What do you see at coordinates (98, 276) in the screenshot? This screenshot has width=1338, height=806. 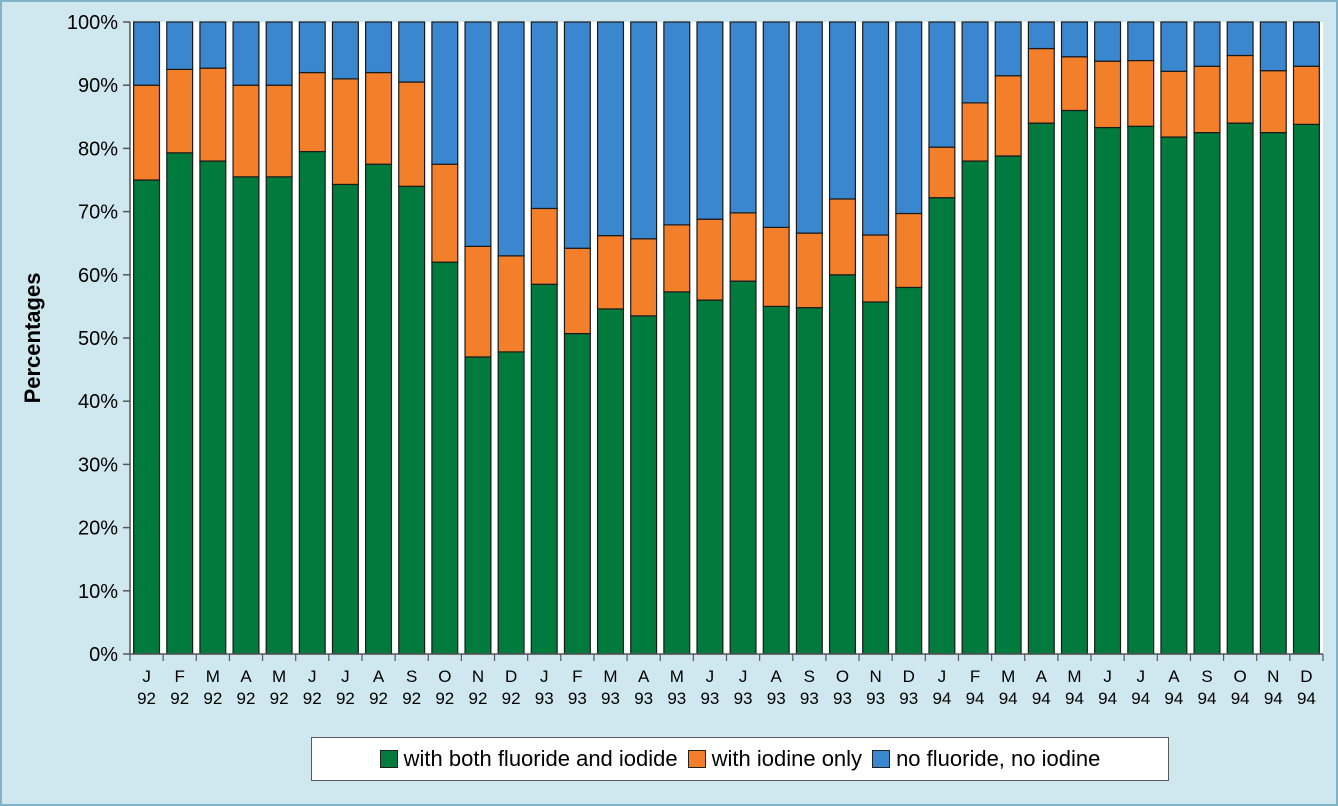 I see `y-tick-label: 60%` at bounding box center [98, 276].